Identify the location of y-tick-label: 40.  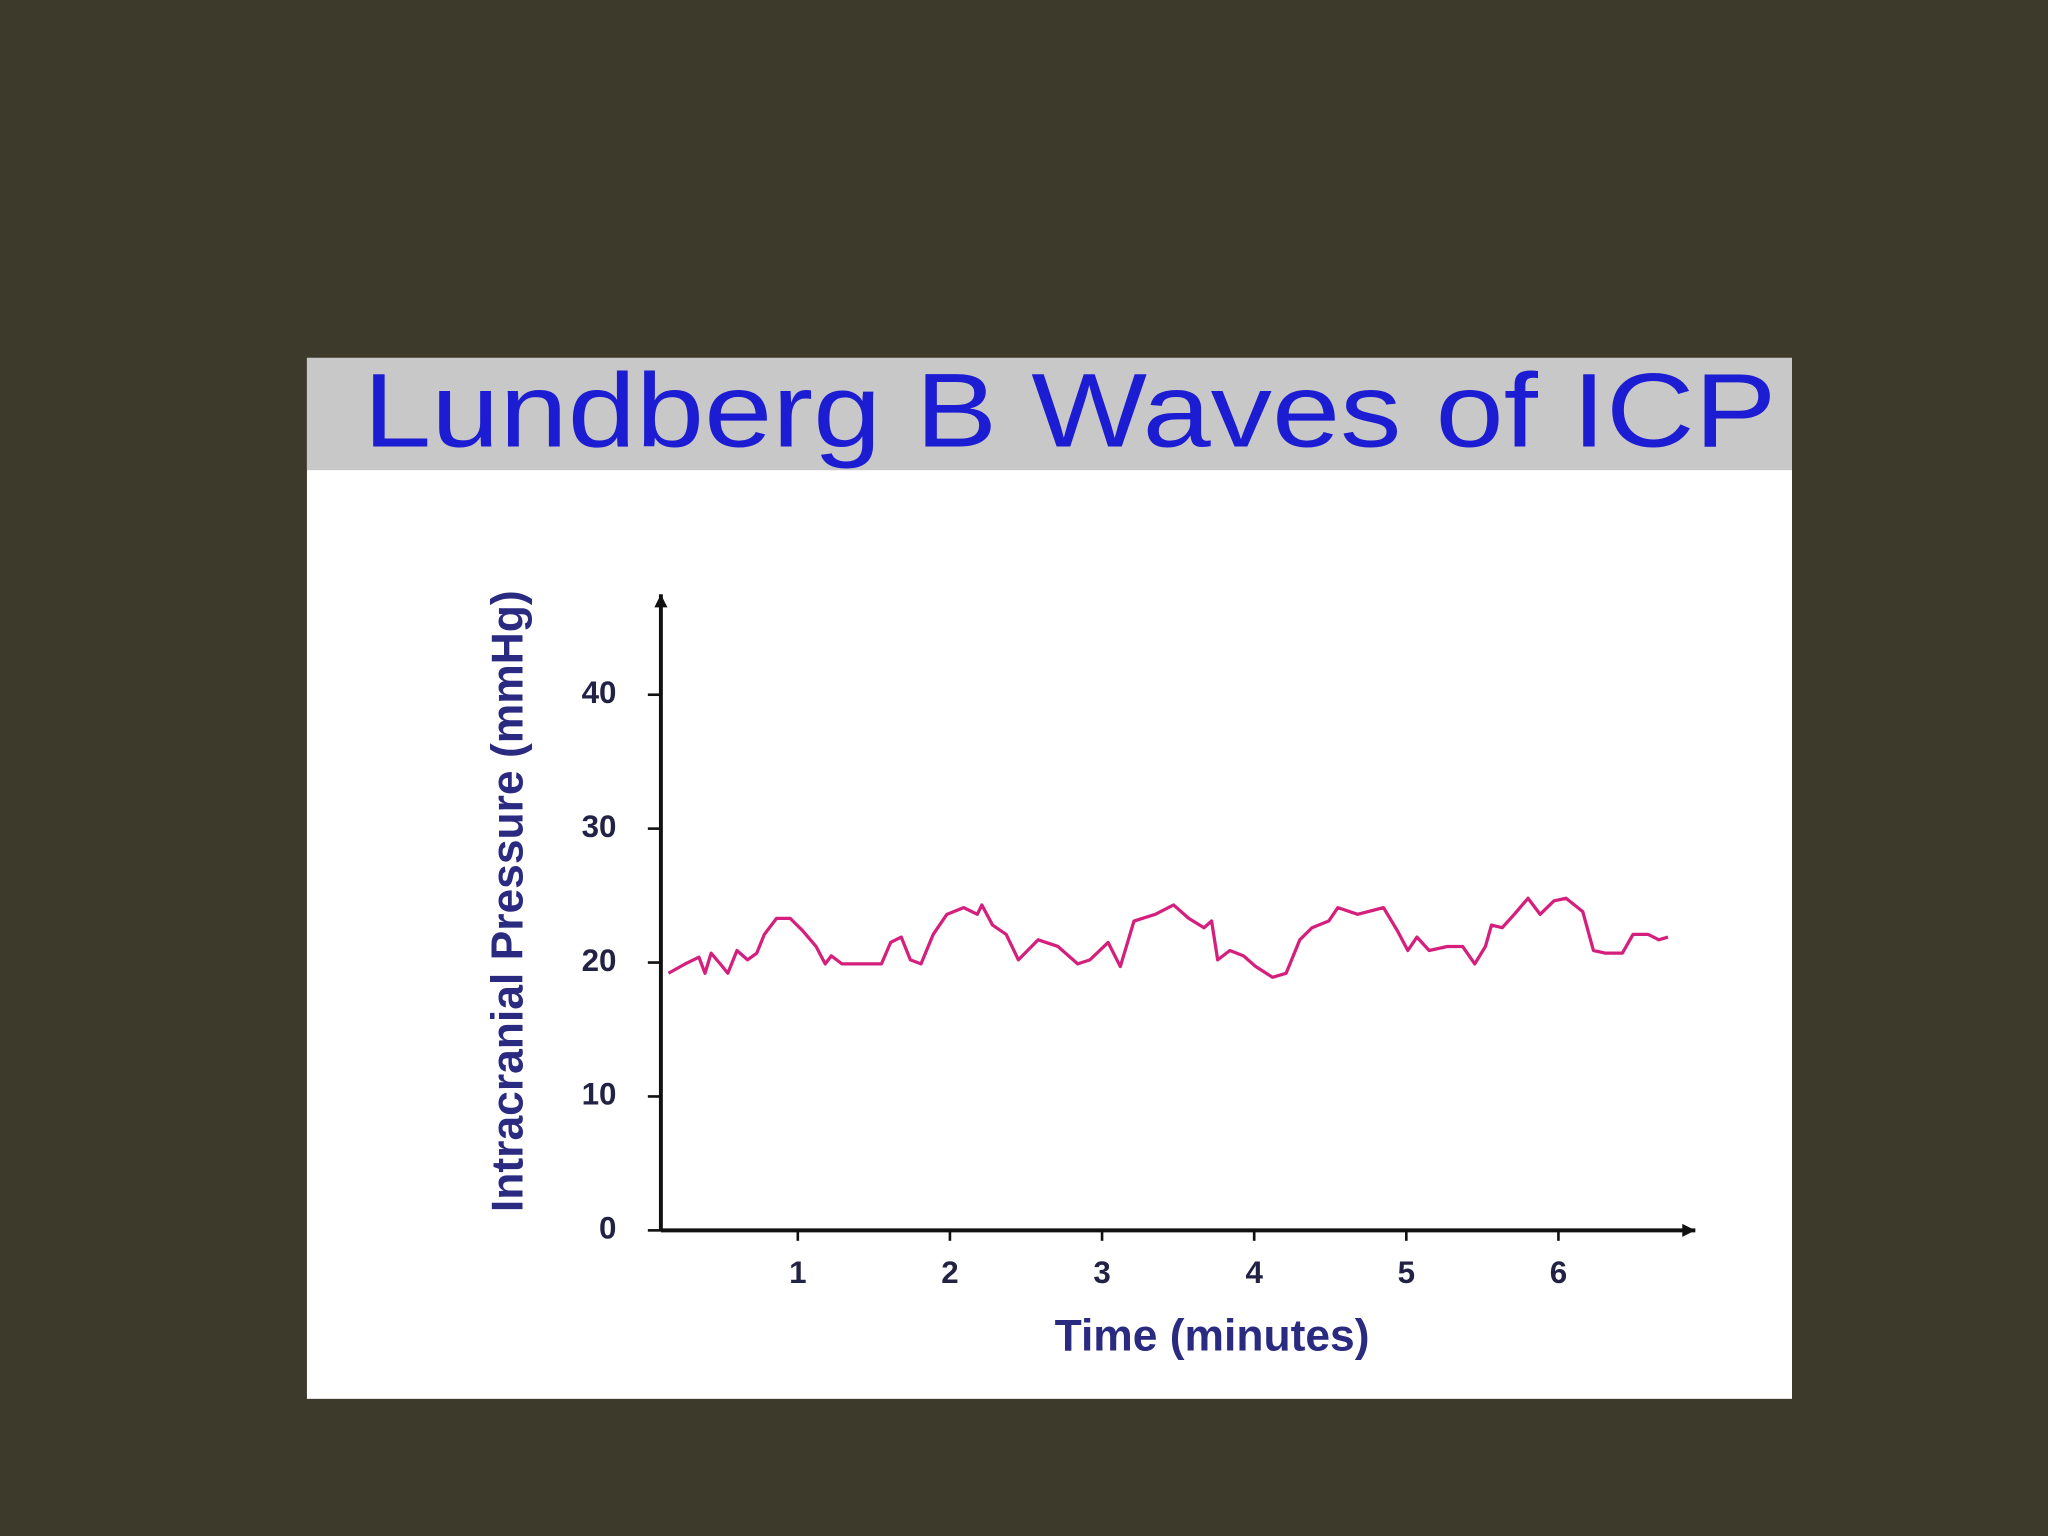
(599, 692).